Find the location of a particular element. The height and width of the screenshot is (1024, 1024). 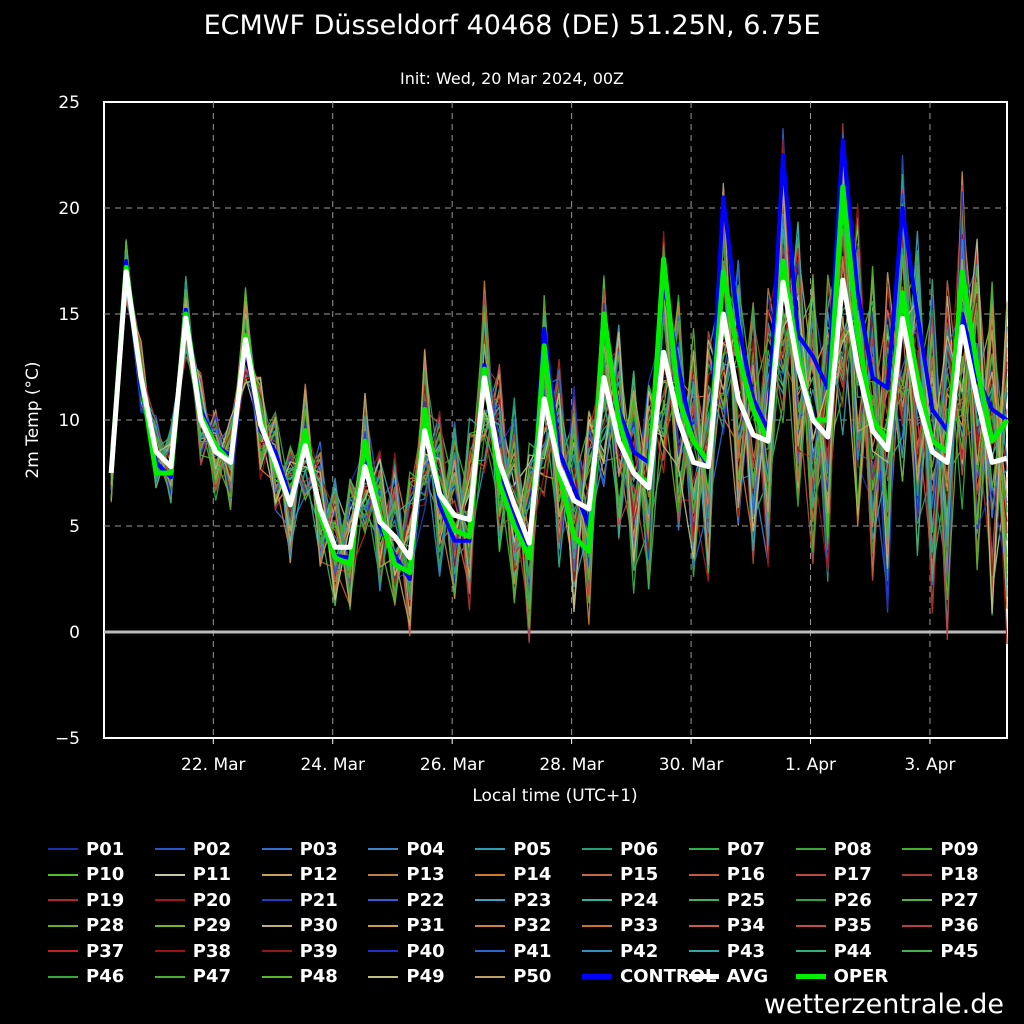

y-tick-label: 15 is located at coordinates (69, 315).